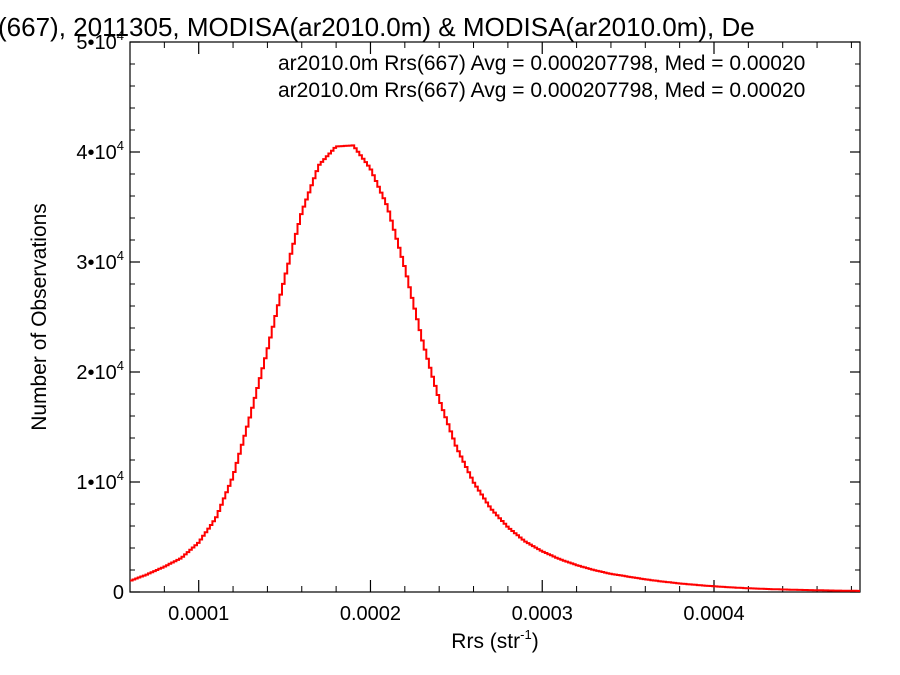 Image resolution: width=900 pixels, height=675 pixels. What do you see at coordinates (198, 614) in the screenshot?
I see `x-tick-label: 0.0001` at bounding box center [198, 614].